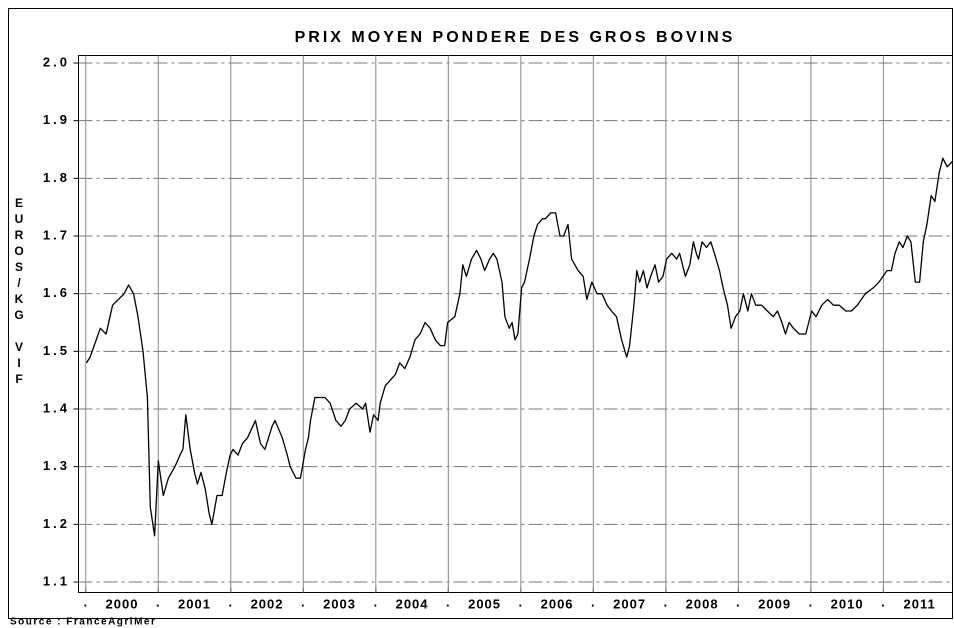 The height and width of the screenshot is (628, 954). I want to click on year-label: 2008, so click(702, 603).